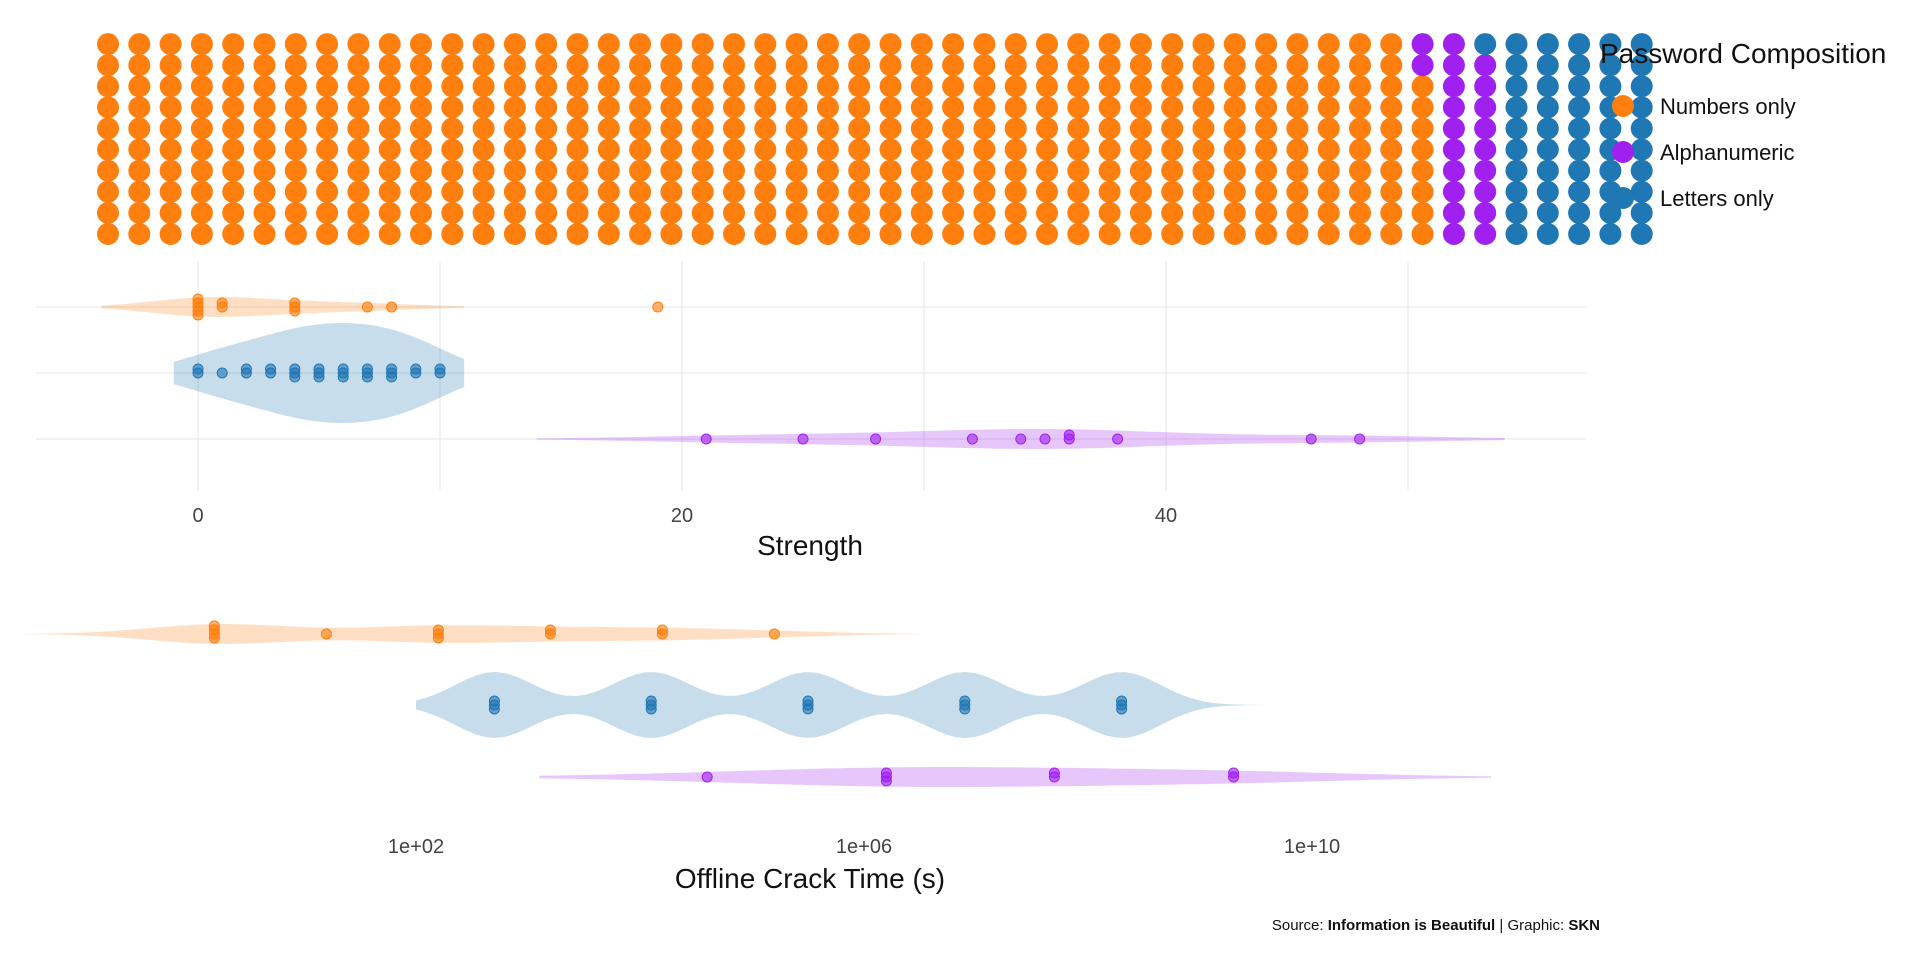  I want to click on violin-numbers, so click(283, 307).